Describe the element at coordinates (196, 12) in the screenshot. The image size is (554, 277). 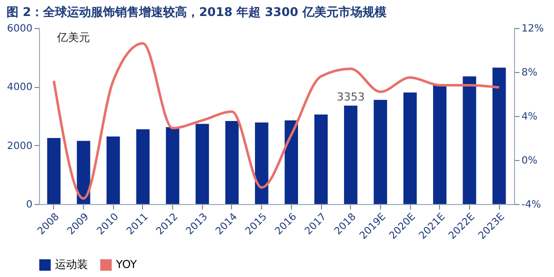
I see `chart-title: 图 2：全球运动服饰销售增速较高，2018 年超 3300 亿美元市场规模` at that location.